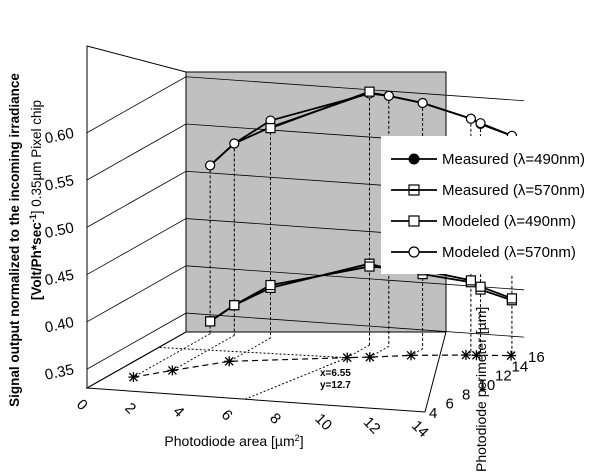  What do you see at coordinates (233, 441) in the screenshot?
I see `x-axis-title: Photodiode area [µm2]` at bounding box center [233, 441].